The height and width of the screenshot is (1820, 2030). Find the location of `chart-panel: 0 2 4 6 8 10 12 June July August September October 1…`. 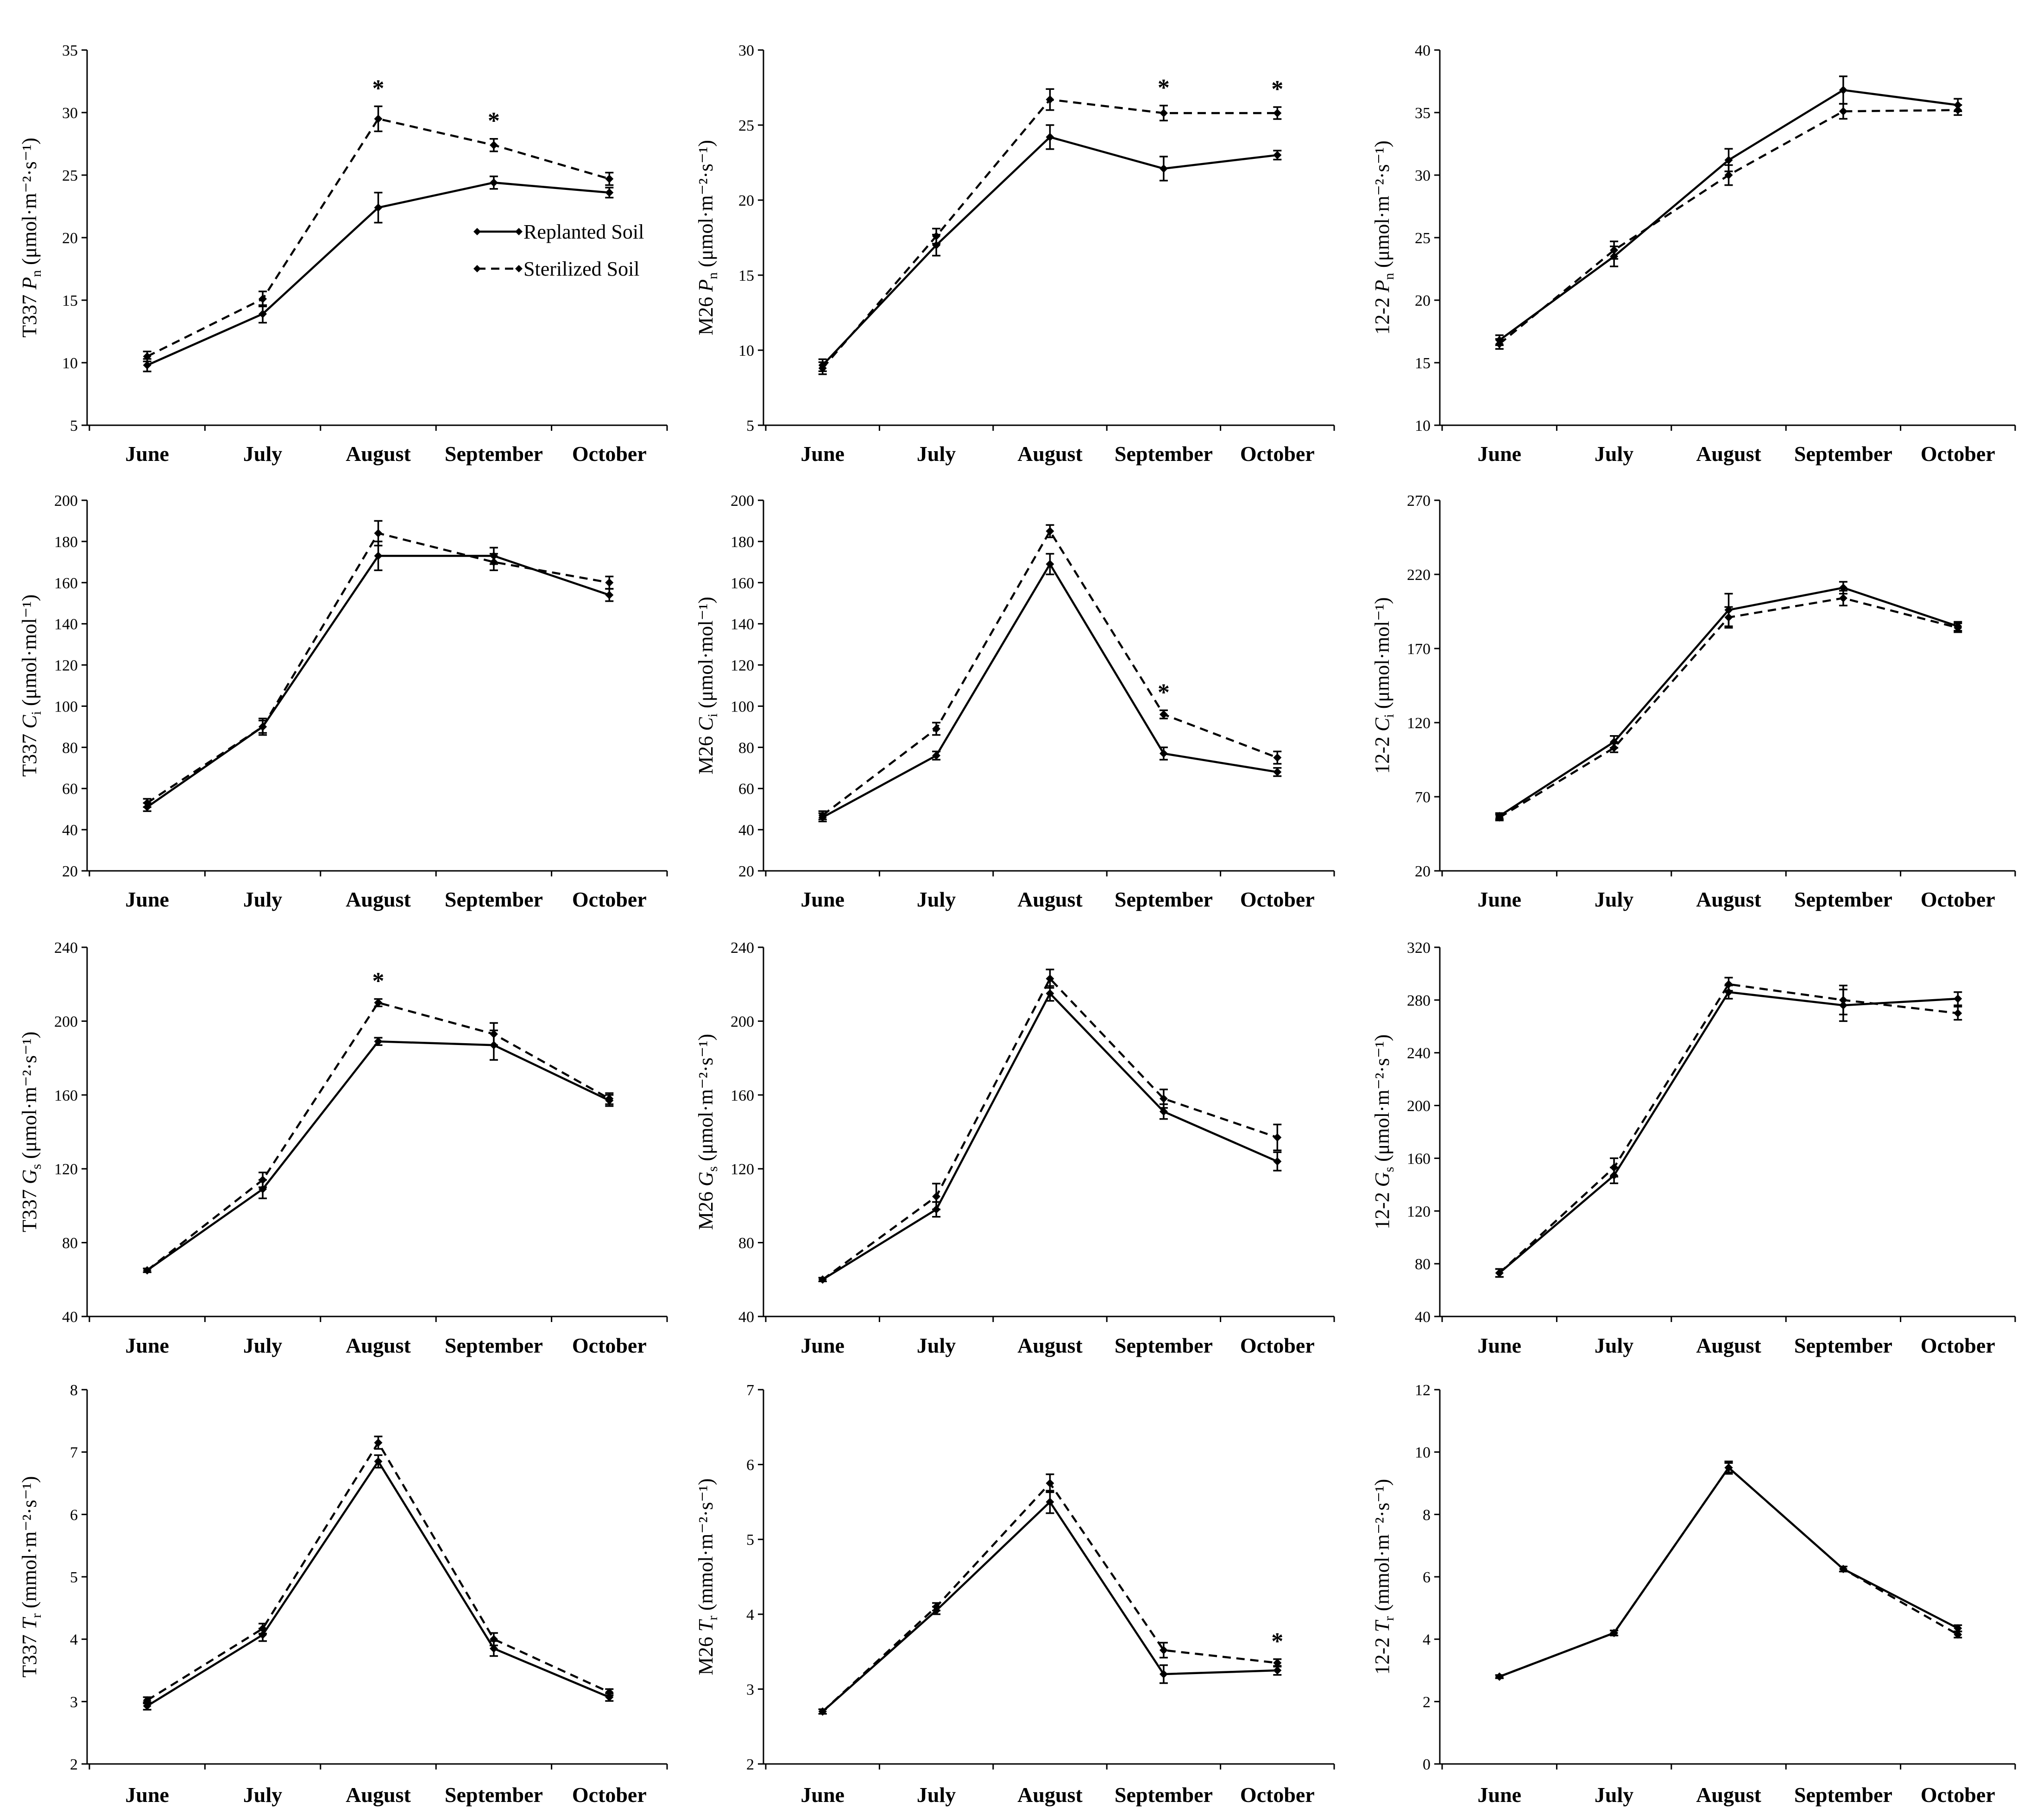

chart-panel: 0 2 4 6 8 10 12 June July August September October 1… is located at coordinates (1693, 1594).